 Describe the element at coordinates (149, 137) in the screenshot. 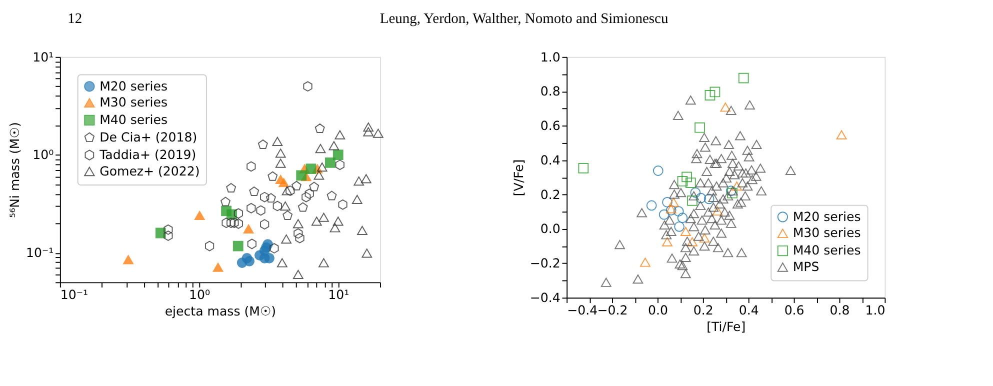

I see `legend-label: De Cia+ (2018)` at that location.